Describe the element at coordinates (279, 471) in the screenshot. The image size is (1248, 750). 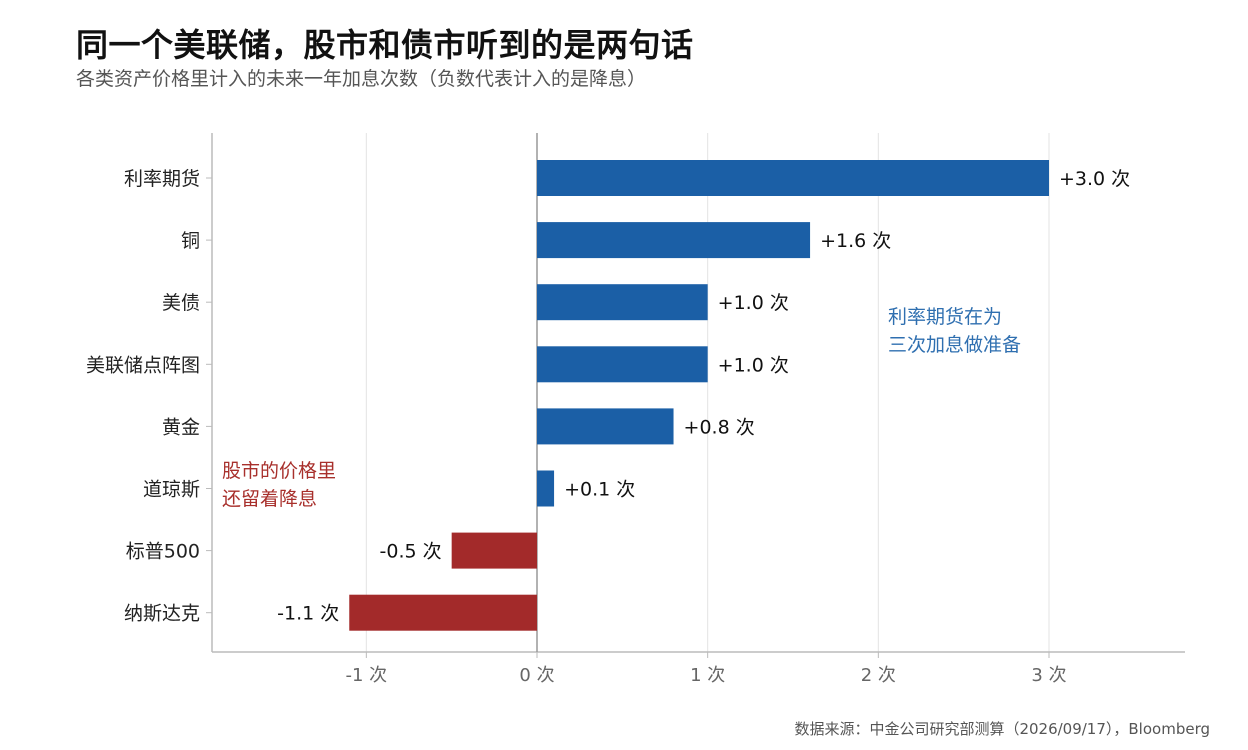
I see `annotation-text: 股市的价格里` at that location.